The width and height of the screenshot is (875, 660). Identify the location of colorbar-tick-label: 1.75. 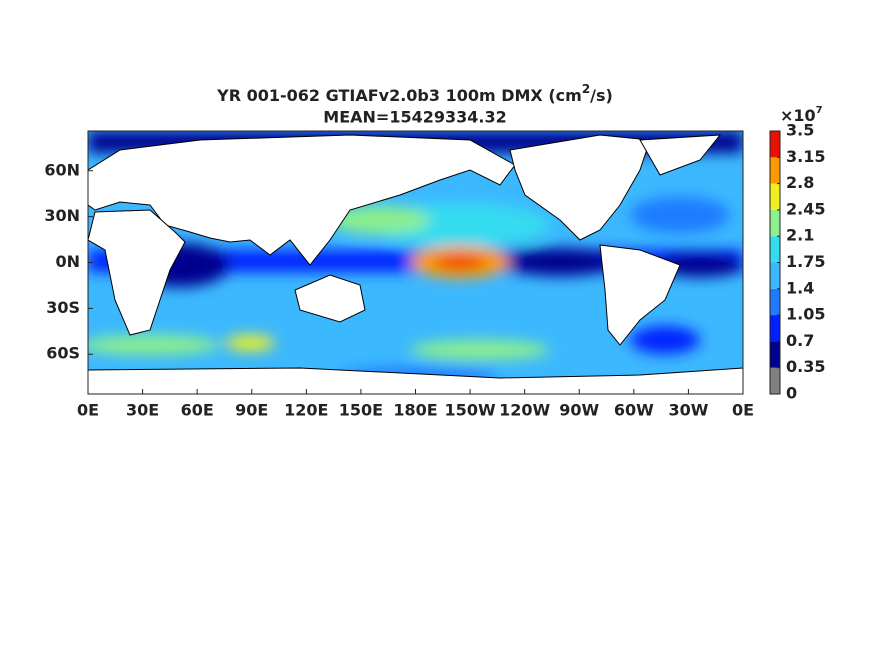
(805, 261).